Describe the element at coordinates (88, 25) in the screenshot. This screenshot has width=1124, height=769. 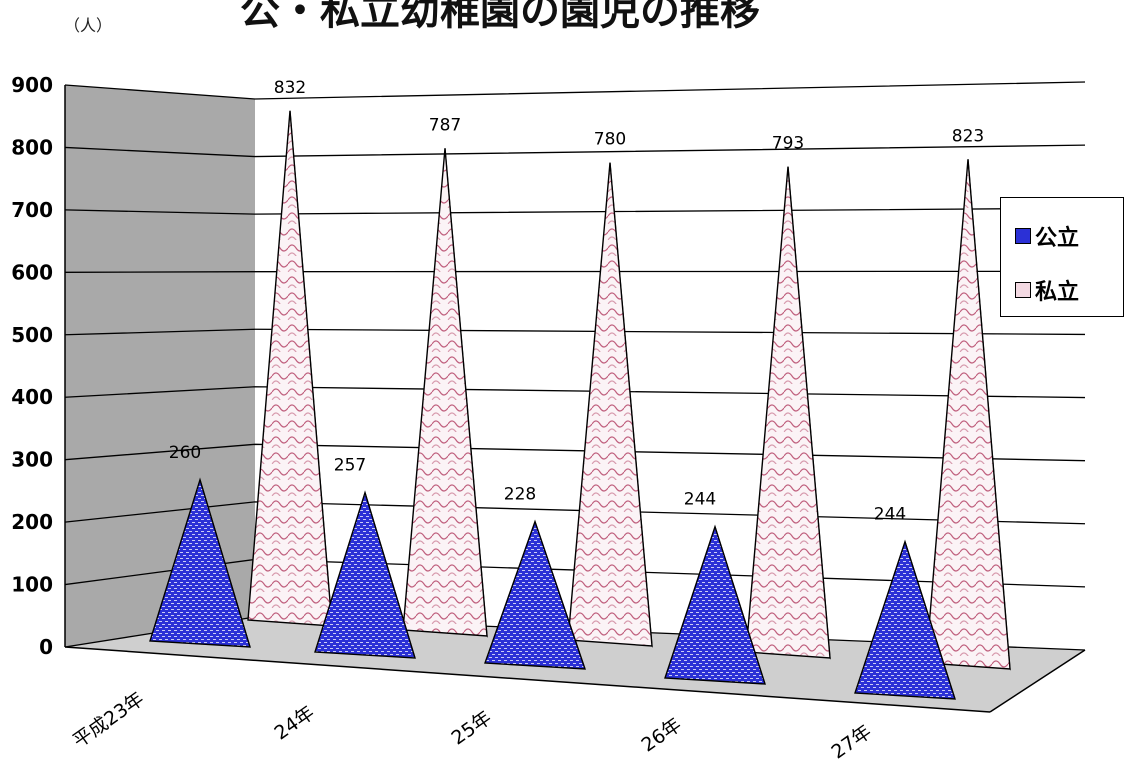
I see `y-axis-unit: （人）` at that location.